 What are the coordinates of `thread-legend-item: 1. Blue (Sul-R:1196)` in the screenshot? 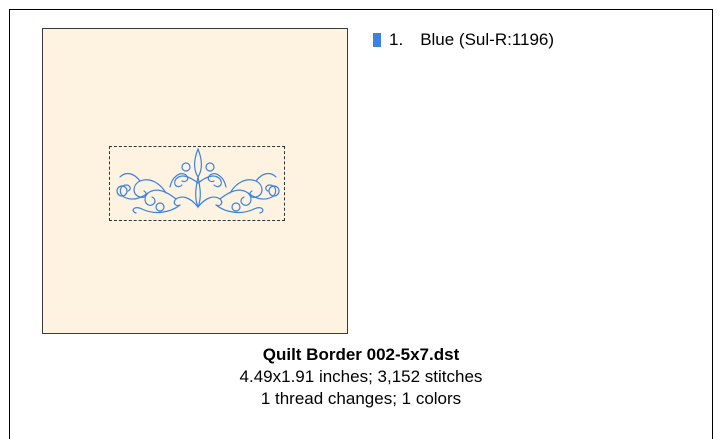 It's located at (463, 40).